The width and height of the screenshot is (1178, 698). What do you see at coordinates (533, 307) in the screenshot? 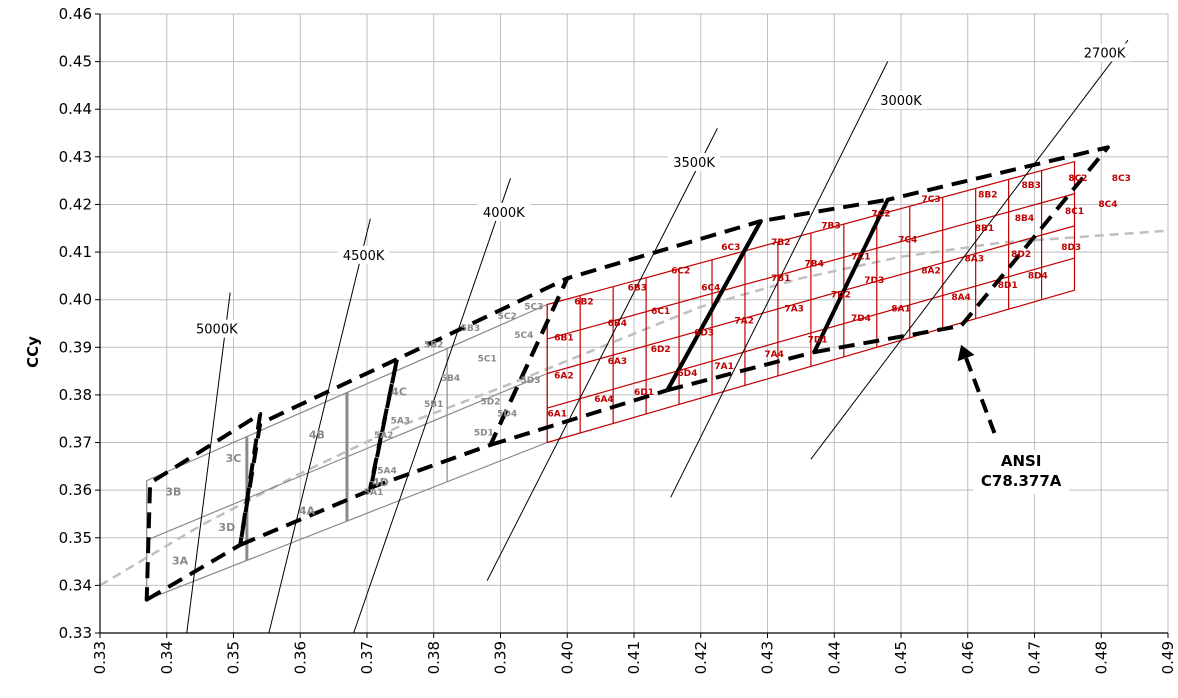
I see `bin-label: 5C3` at bounding box center [533, 307].